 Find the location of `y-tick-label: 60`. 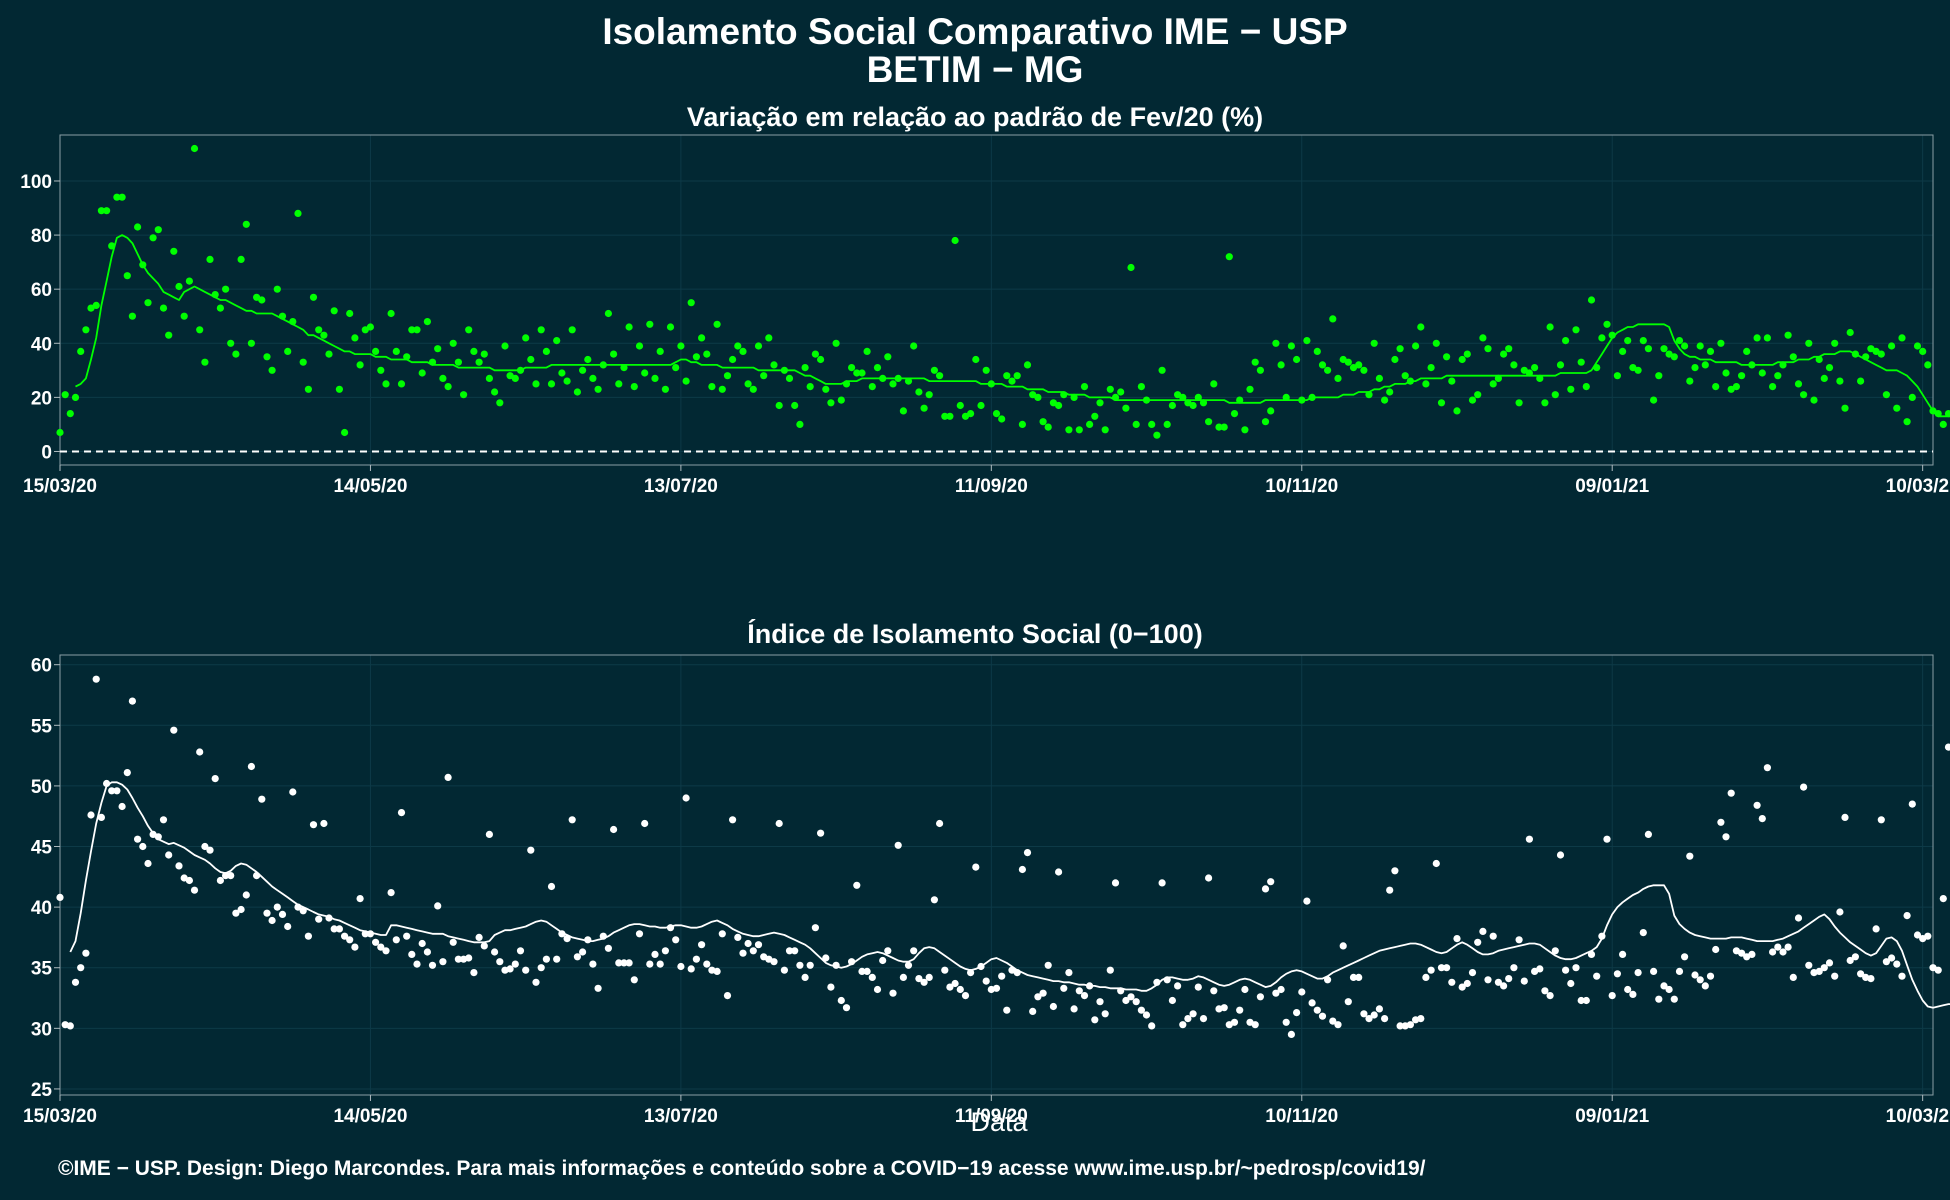

y-tick-label: 60 is located at coordinates (41, 666).